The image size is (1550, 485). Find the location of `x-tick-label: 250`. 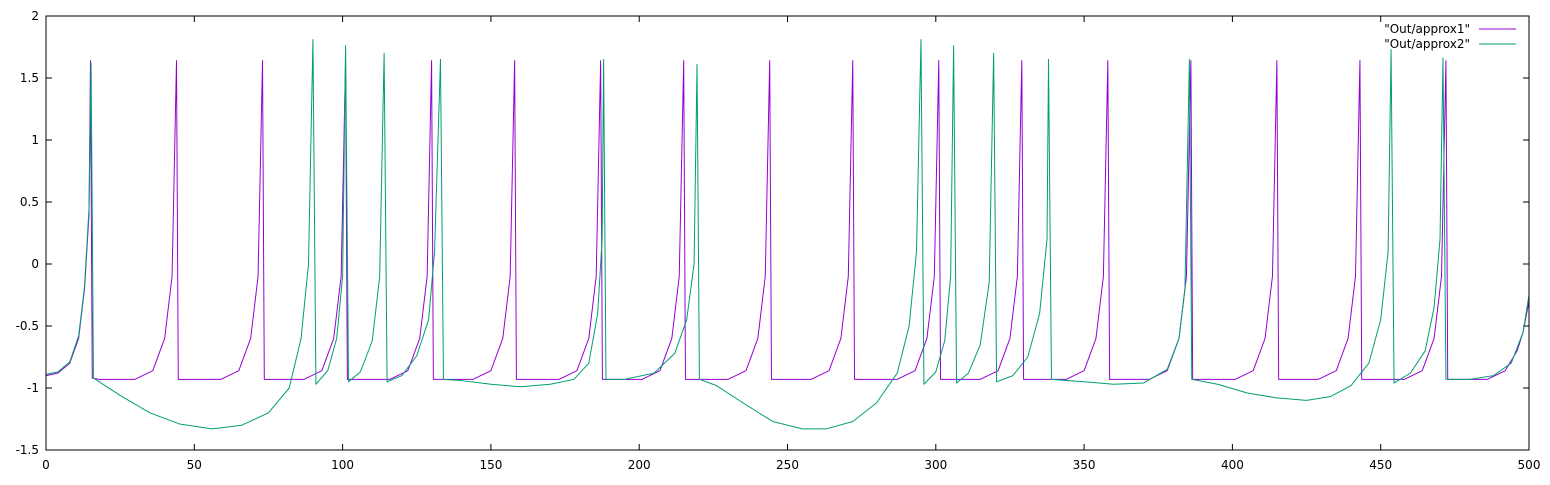

x-tick-label: 250 is located at coordinates (787, 465).